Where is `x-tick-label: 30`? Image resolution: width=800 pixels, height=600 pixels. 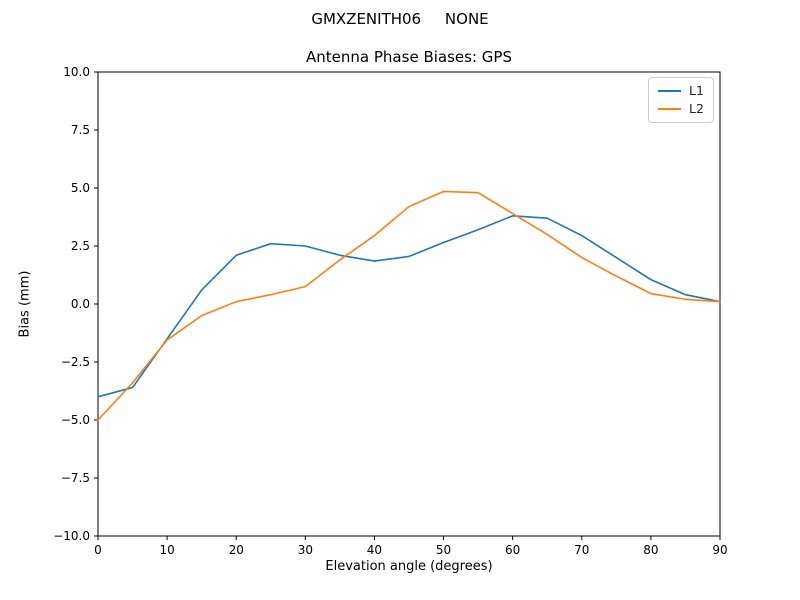 x-tick-label: 30 is located at coordinates (305, 550).